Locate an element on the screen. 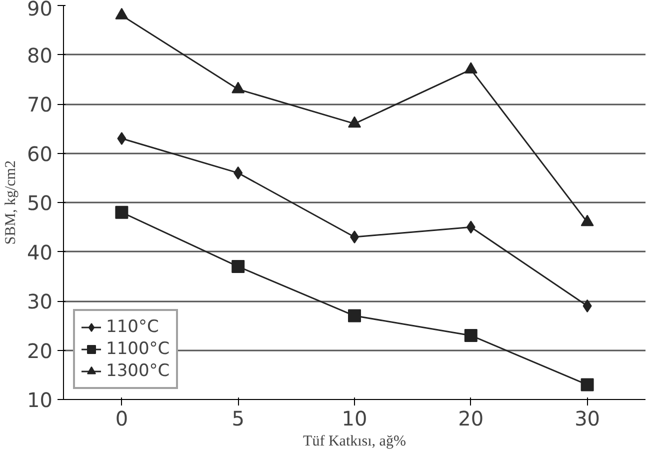 This screenshot has width=652, height=454. legend-label: 110°C is located at coordinates (132, 327).